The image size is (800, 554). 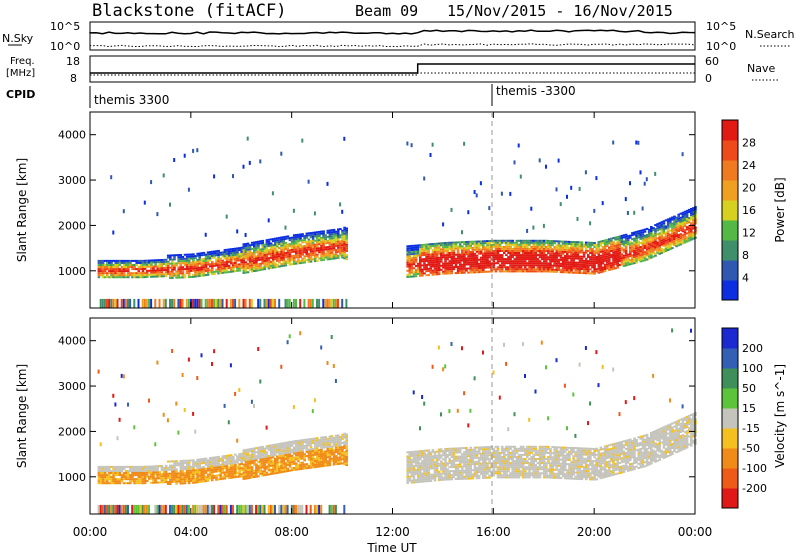 What do you see at coordinates (268, 303) in the screenshot?
I see `power-clutter` at bounding box center [268, 303].